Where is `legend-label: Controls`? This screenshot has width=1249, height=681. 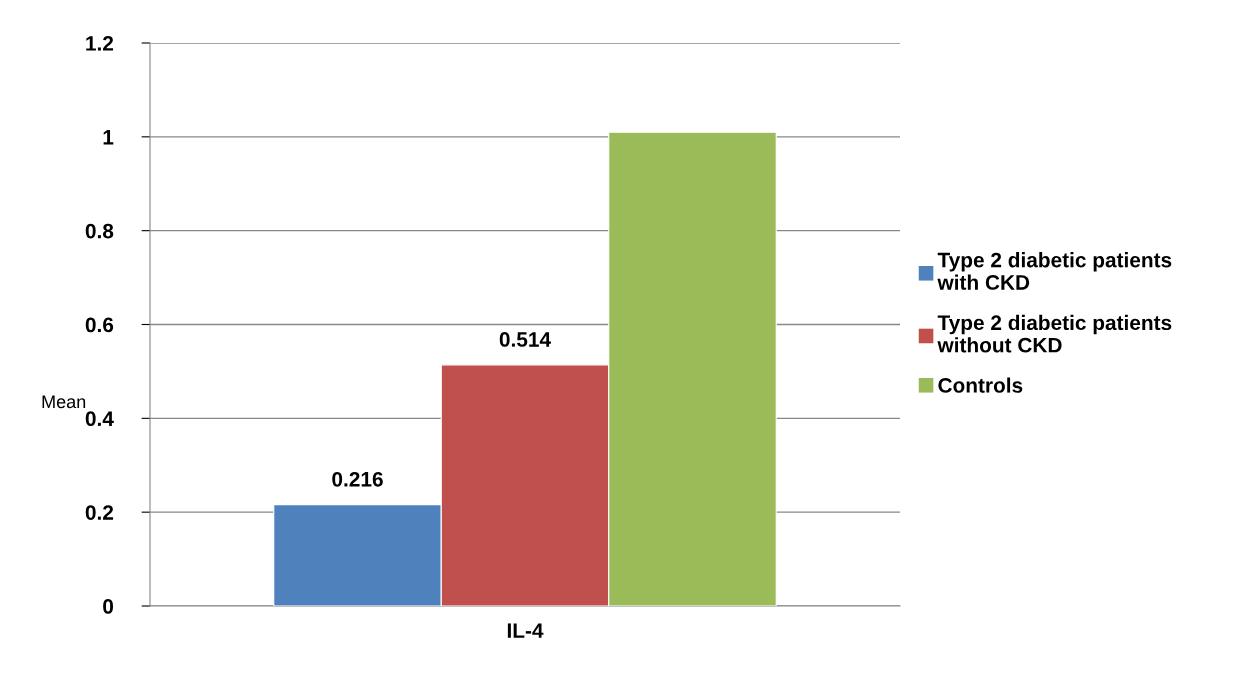 legend-label: Controls is located at coordinates (980, 385).